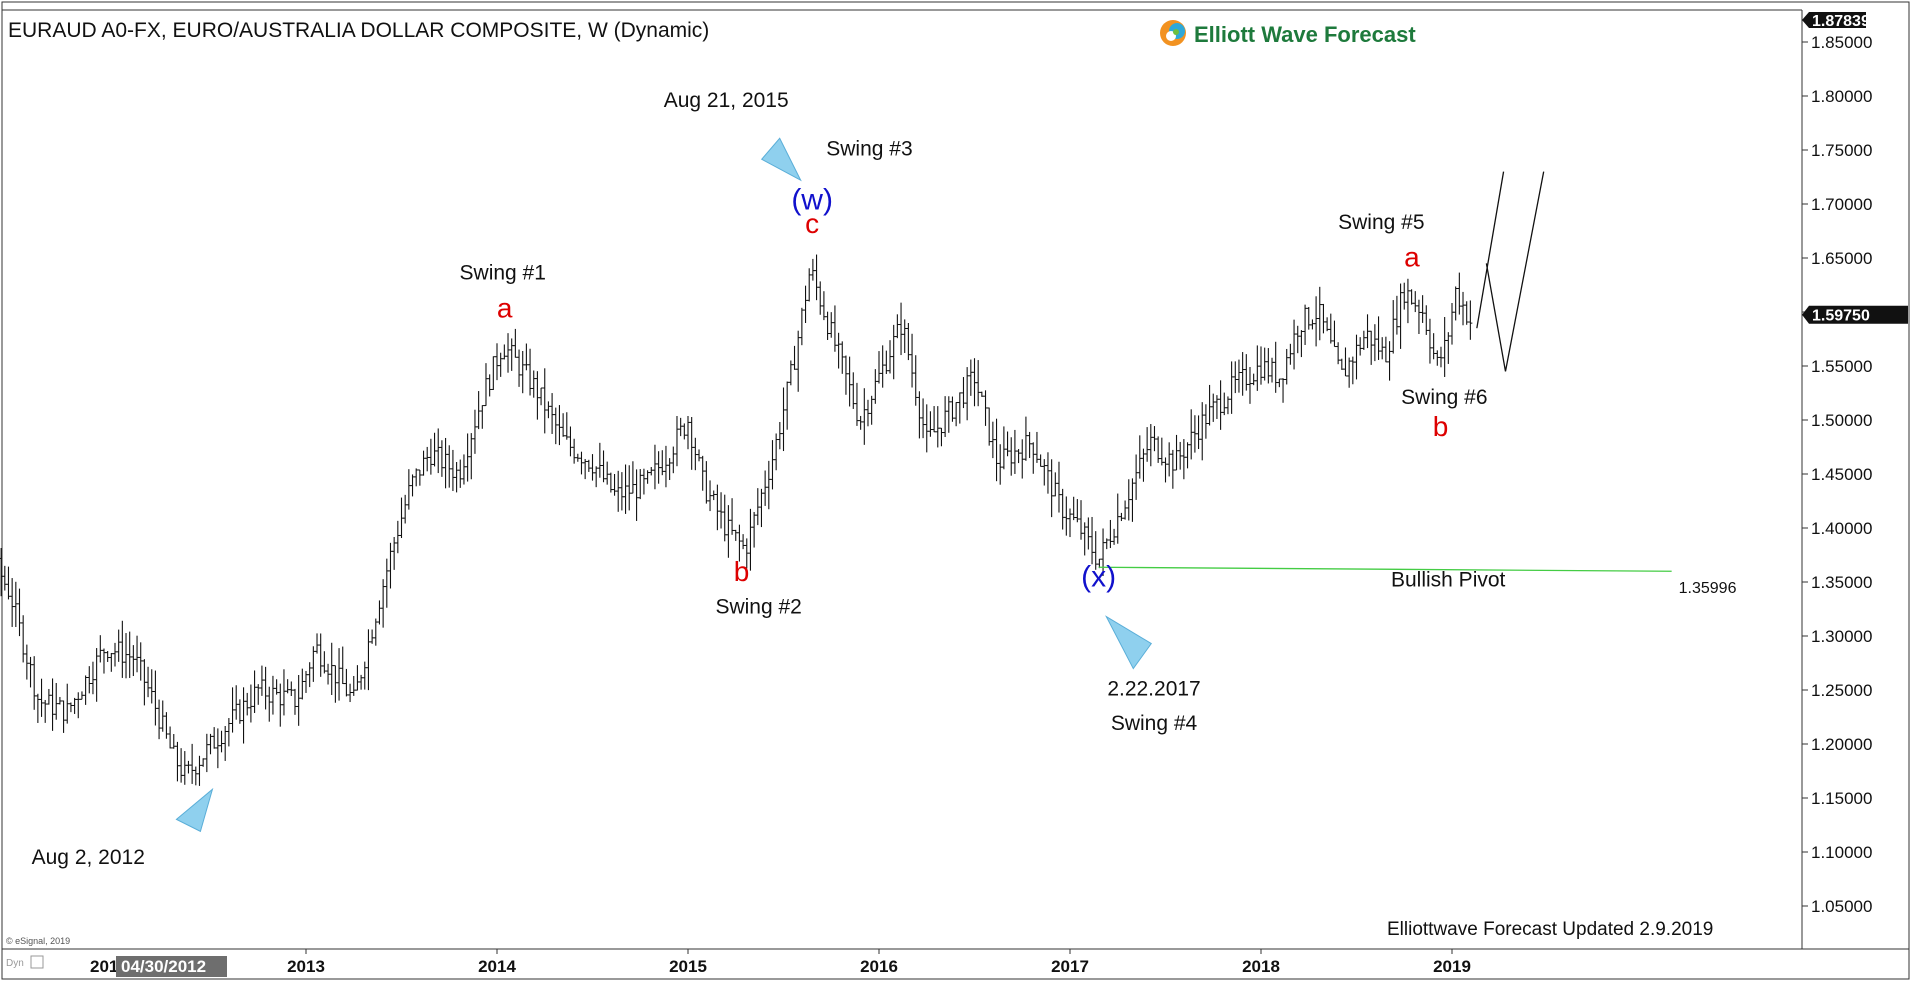 The height and width of the screenshot is (981, 1912). Describe the element at coordinates (812, 223) in the screenshot. I see `wave-label: c` at that location.